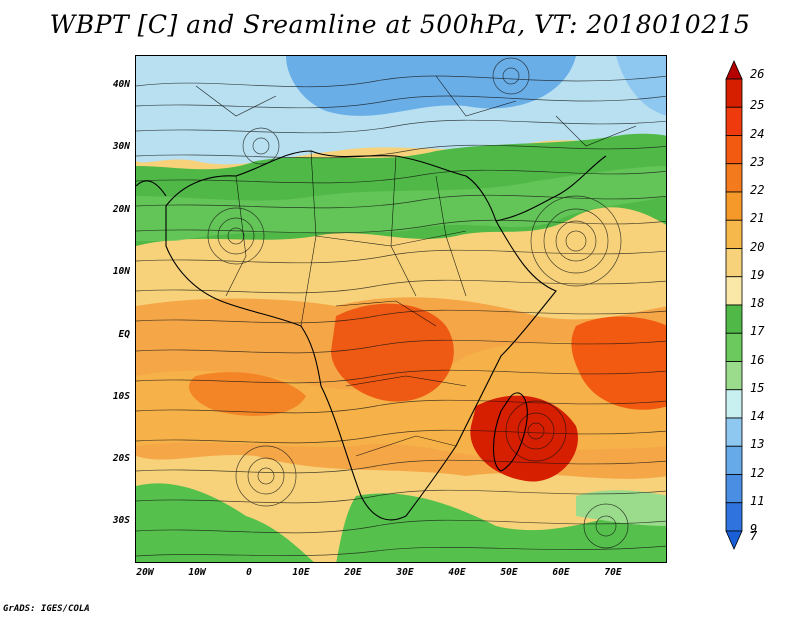  I want to click on colorbar-tick-label: 11, so click(757, 500).